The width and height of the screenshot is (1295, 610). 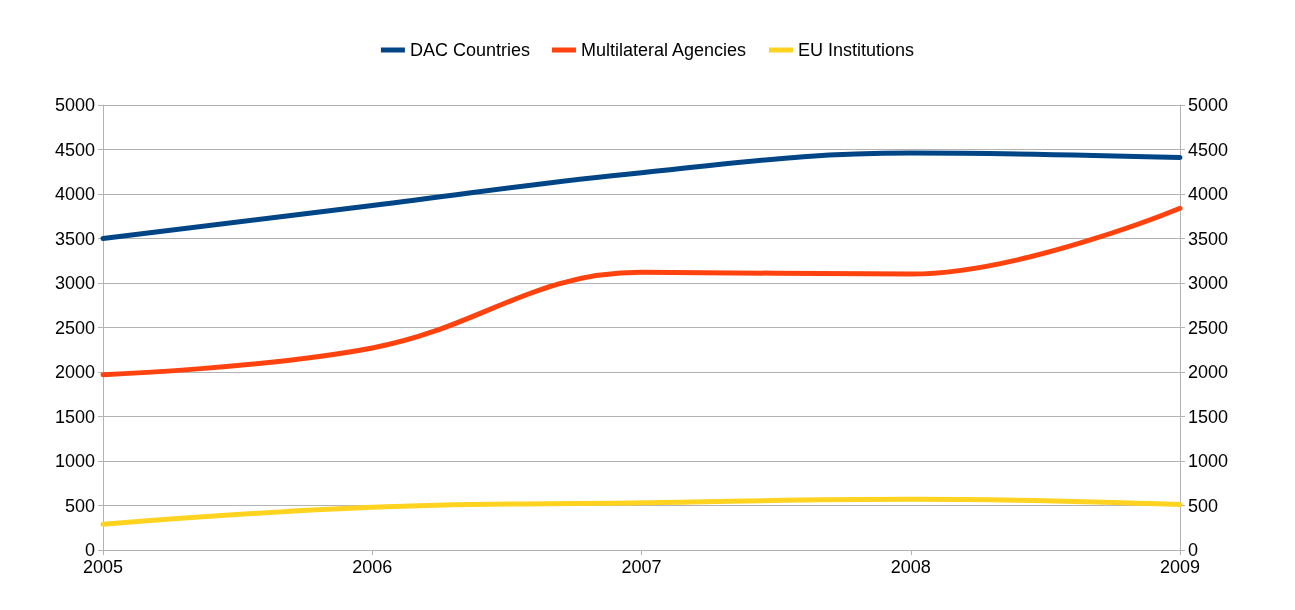 What do you see at coordinates (1180, 567) in the screenshot?
I see `x-tick-label: 2009` at bounding box center [1180, 567].